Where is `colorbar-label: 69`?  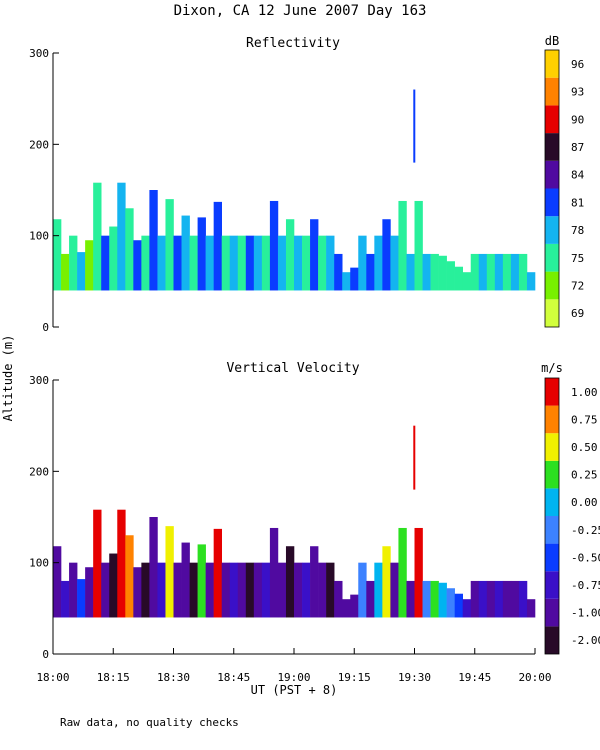 colorbar-label: 69 is located at coordinates (577, 313).